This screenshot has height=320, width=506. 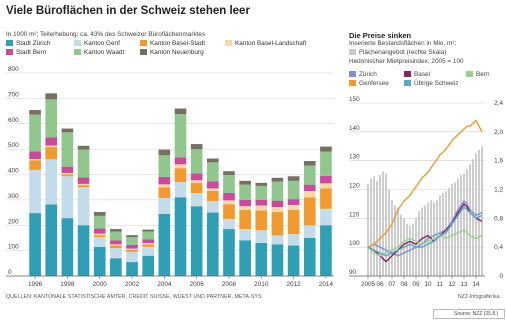 What do you see at coordinates (354, 214) in the screenshot?
I see `y-tick-label: 110` at bounding box center [354, 214].